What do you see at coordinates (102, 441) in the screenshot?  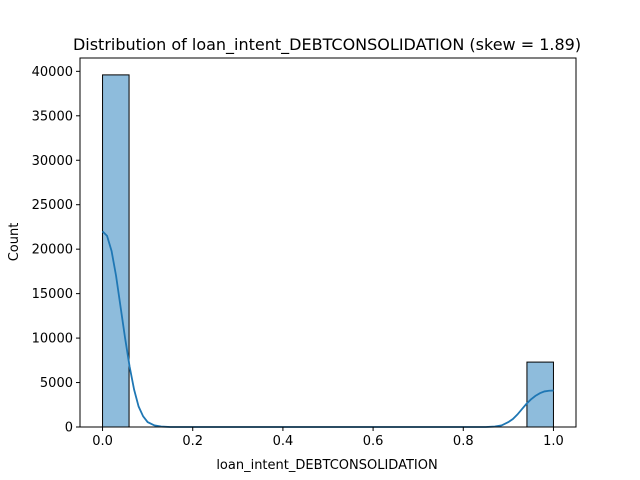 I see `x-tick-label: 0.0` at bounding box center [102, 441].